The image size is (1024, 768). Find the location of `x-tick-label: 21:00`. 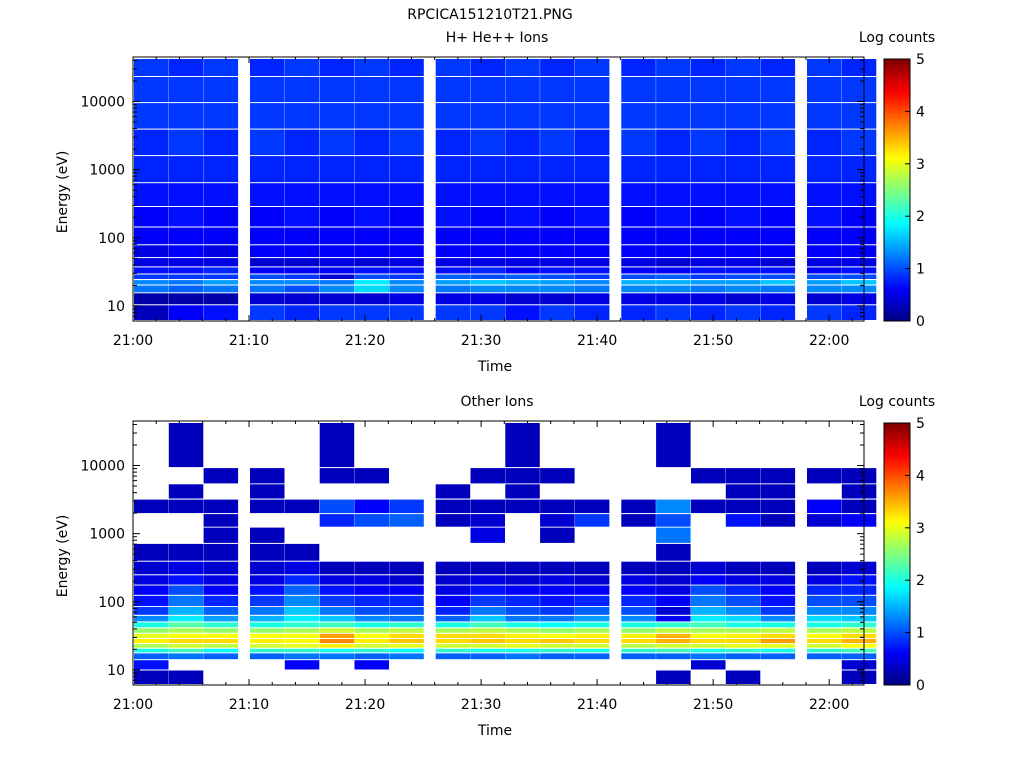

x-tick-label: 21:00 is located at coordinates (133, 705).